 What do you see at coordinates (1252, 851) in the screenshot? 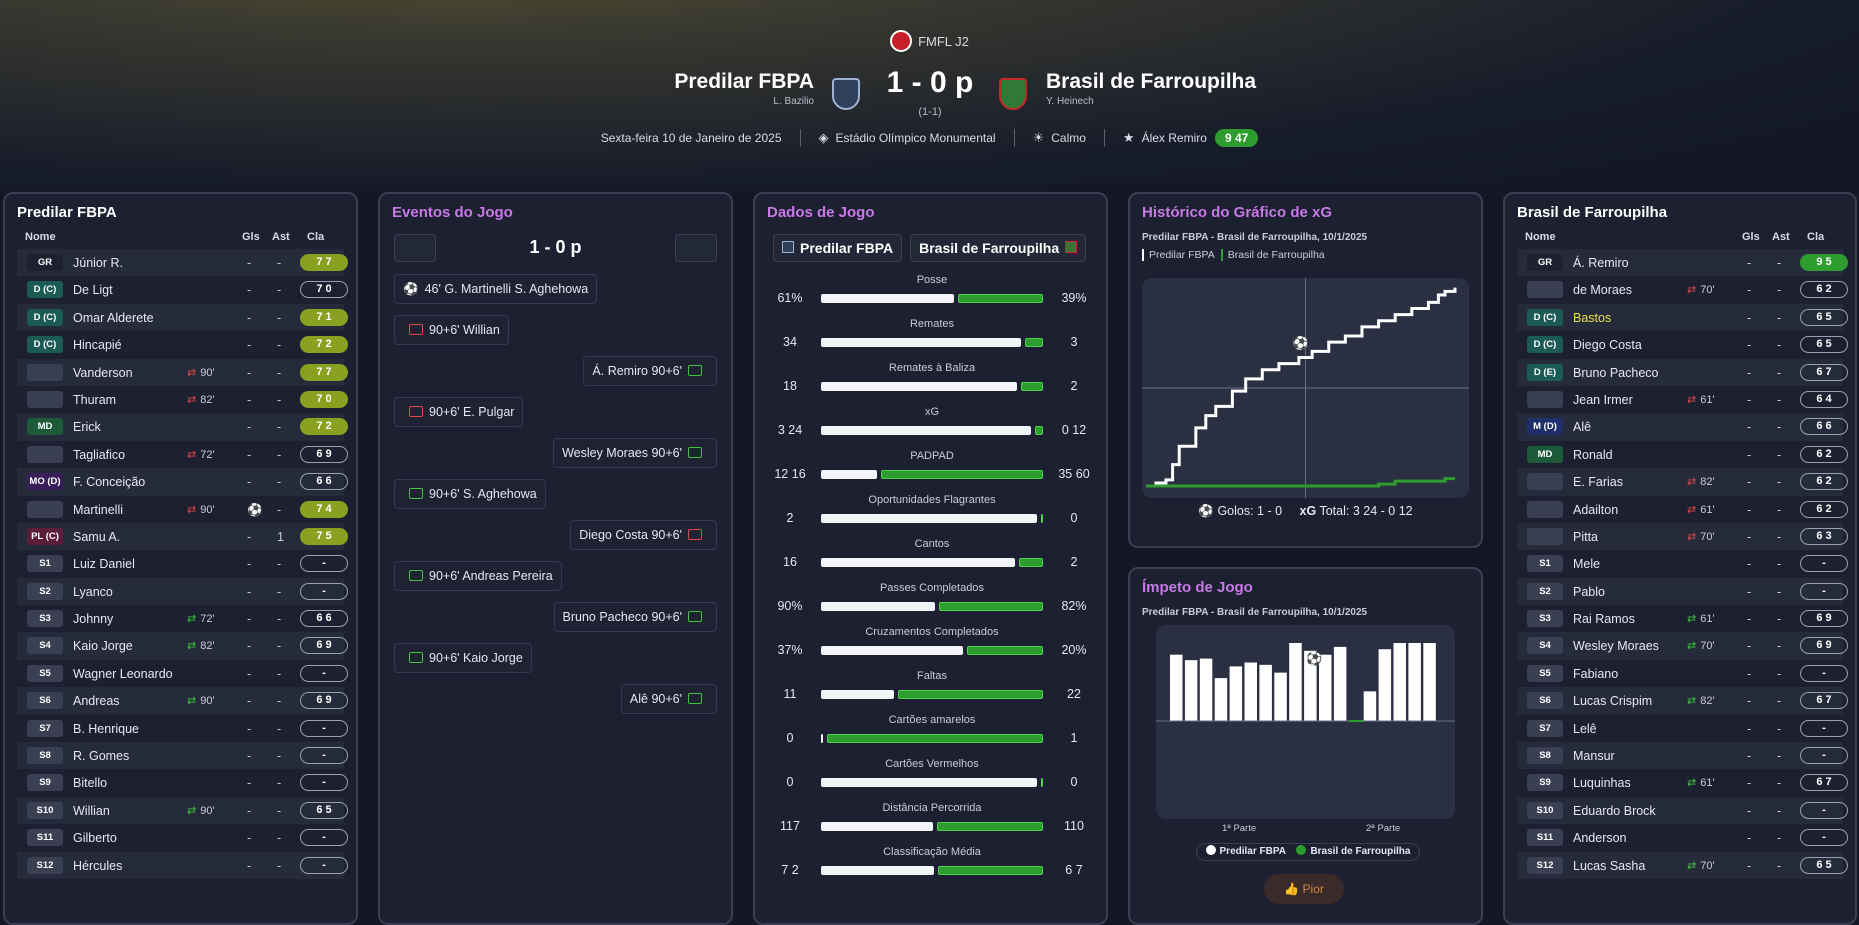
I see `momentum-legend-home: Predilar FBPA` at bounding box center [1252, 851].